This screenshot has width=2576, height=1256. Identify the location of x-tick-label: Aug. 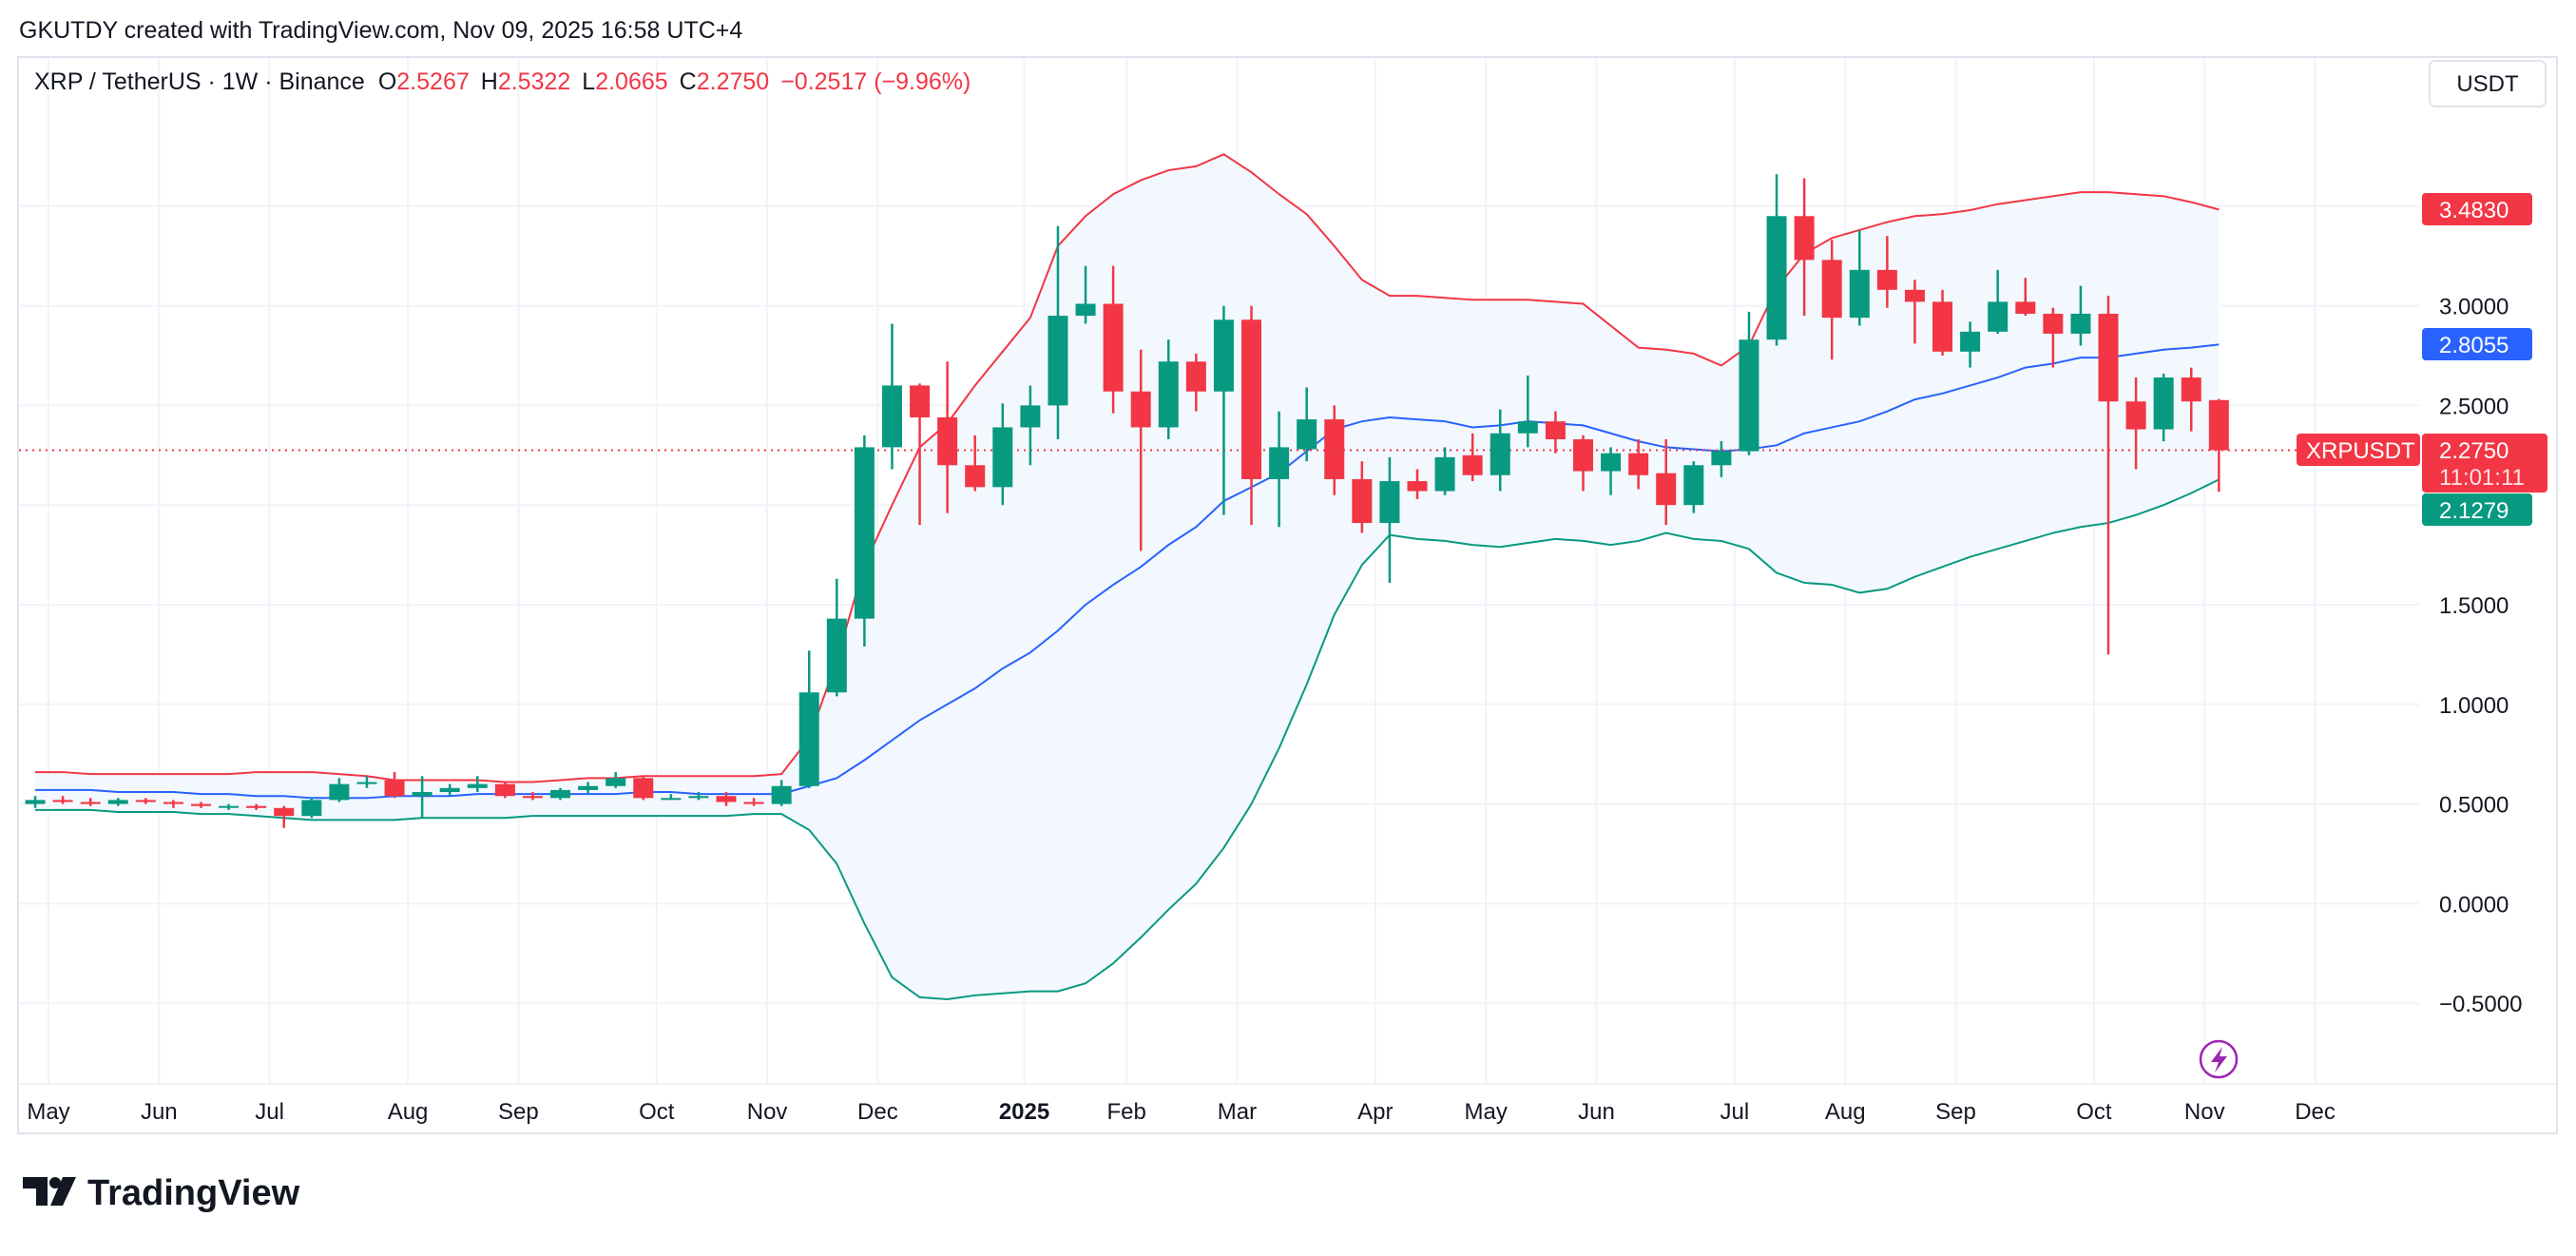
(1846, 1112).